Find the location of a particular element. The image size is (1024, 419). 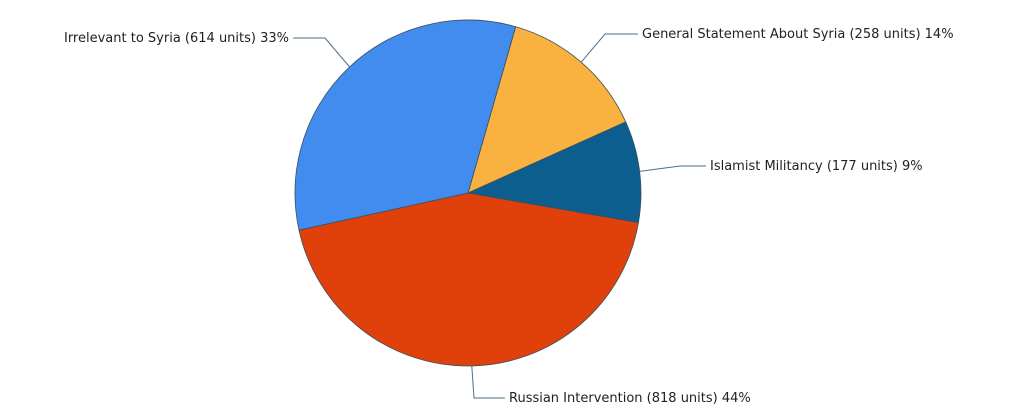

slice-label: Islamist Militancy (177 units) 9% is located at coordinates (816, 166).